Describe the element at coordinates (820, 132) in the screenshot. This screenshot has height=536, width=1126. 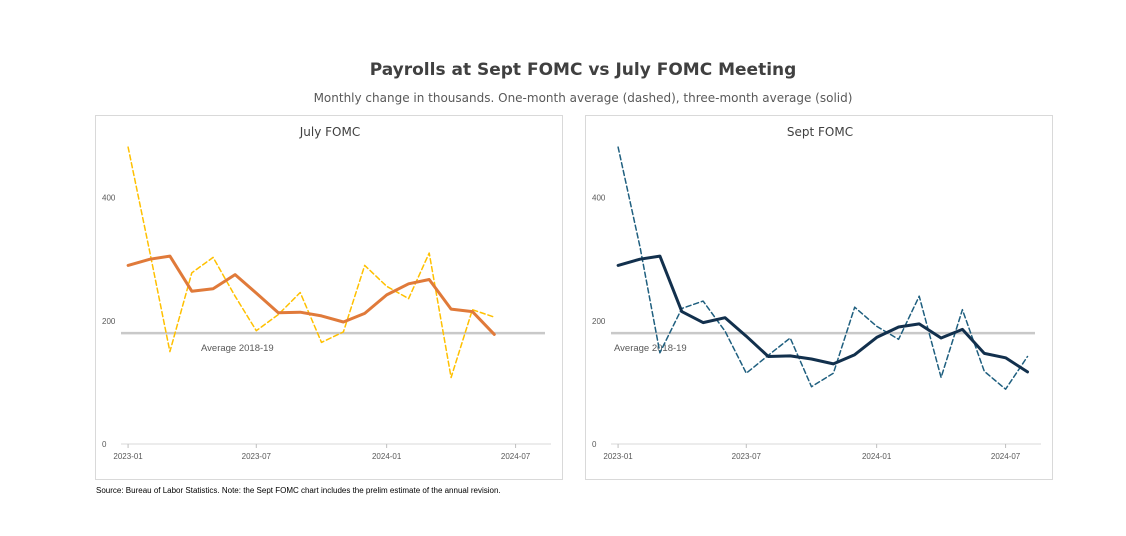
I see `panel-title: Sept FOMC` at that location.